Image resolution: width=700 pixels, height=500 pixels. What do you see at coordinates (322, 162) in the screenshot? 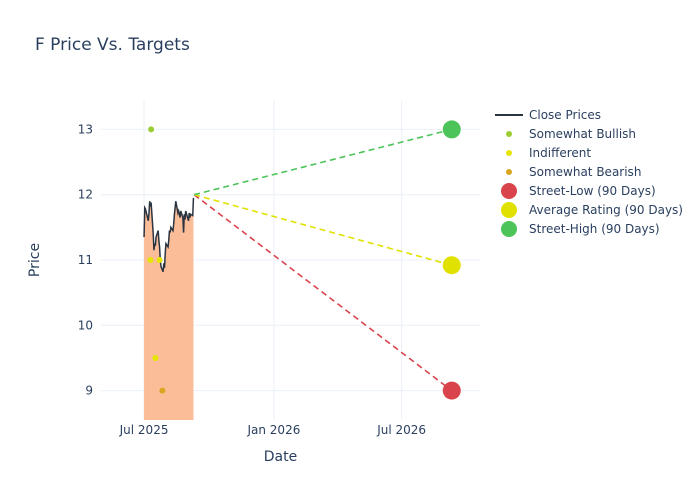
I see `street-high-target-line` at bounding box center [322, 162].